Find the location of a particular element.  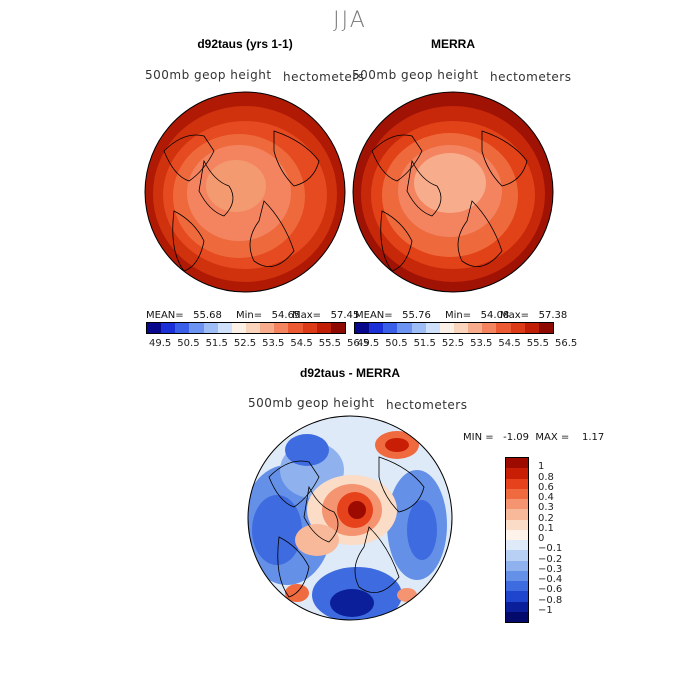

panel-2-colorbar is located at coordinates (454, 328).